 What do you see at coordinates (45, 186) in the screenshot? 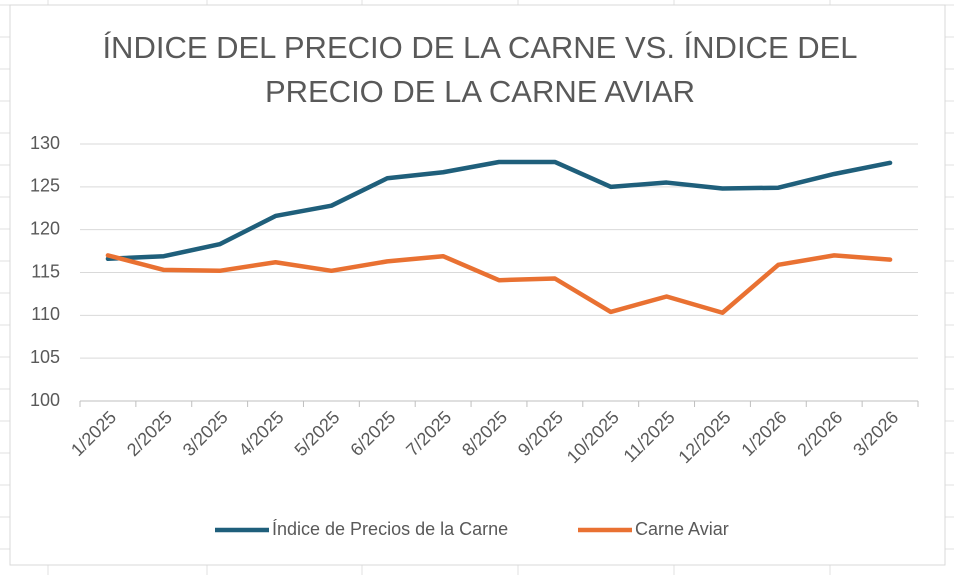
I see `y-tick-label: 125` at bounding box center [45, 186].